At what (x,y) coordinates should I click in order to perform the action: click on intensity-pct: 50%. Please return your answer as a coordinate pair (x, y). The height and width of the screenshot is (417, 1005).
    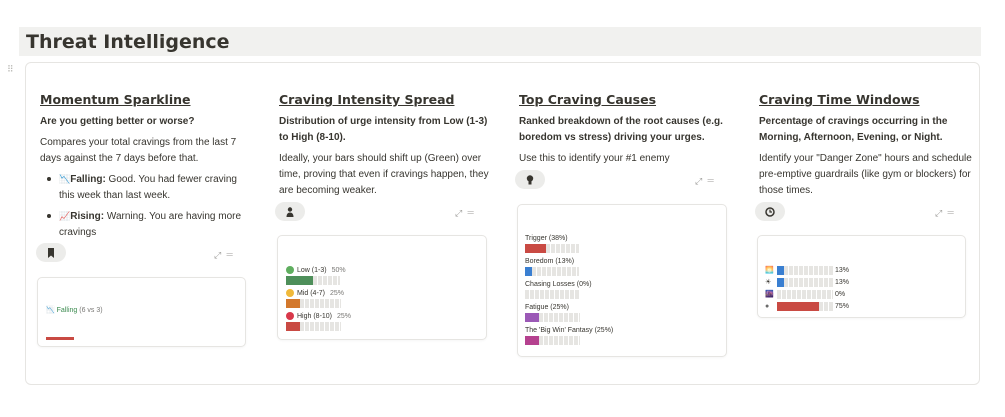
    Looking at the image, I should click on (338, 270).